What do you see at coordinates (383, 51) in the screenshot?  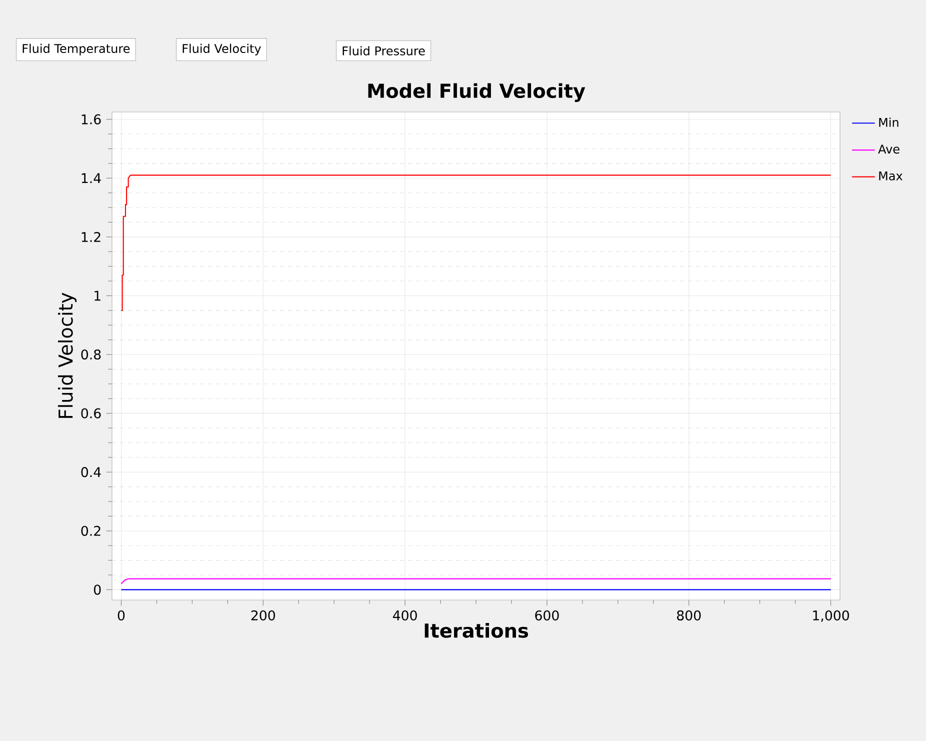 I see `text: Fluid Pressure` at bounding box center [383, 51].